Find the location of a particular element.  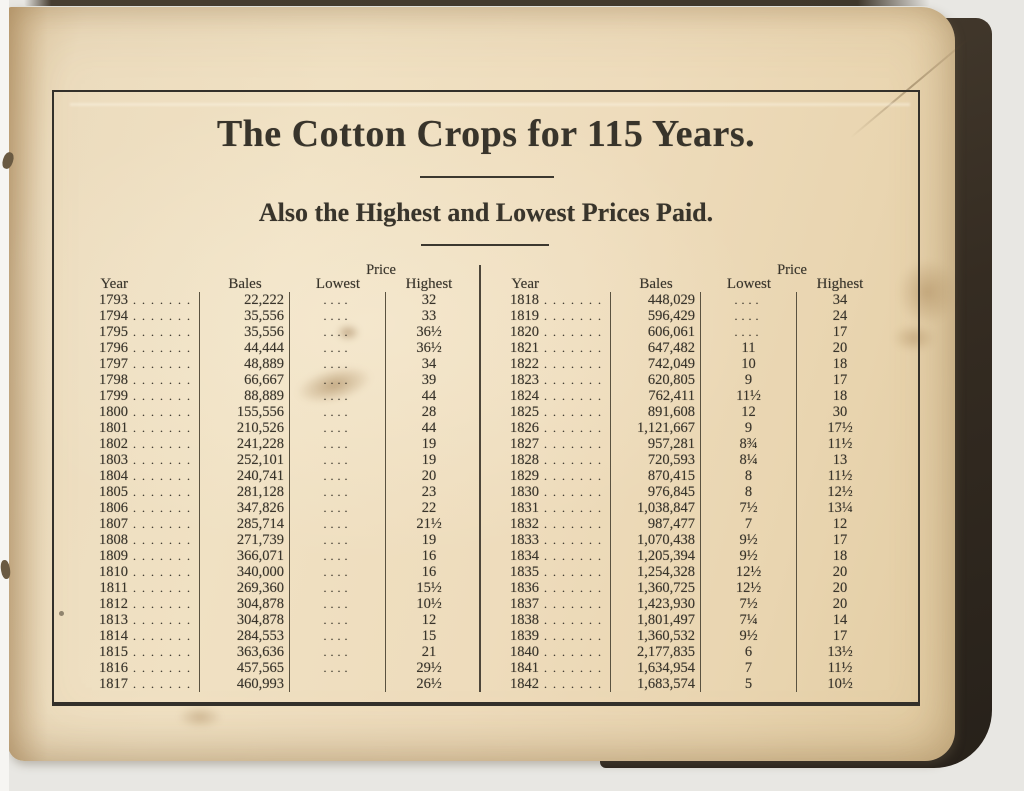

highest-cell: 22 is located at coordinates (429, 508).